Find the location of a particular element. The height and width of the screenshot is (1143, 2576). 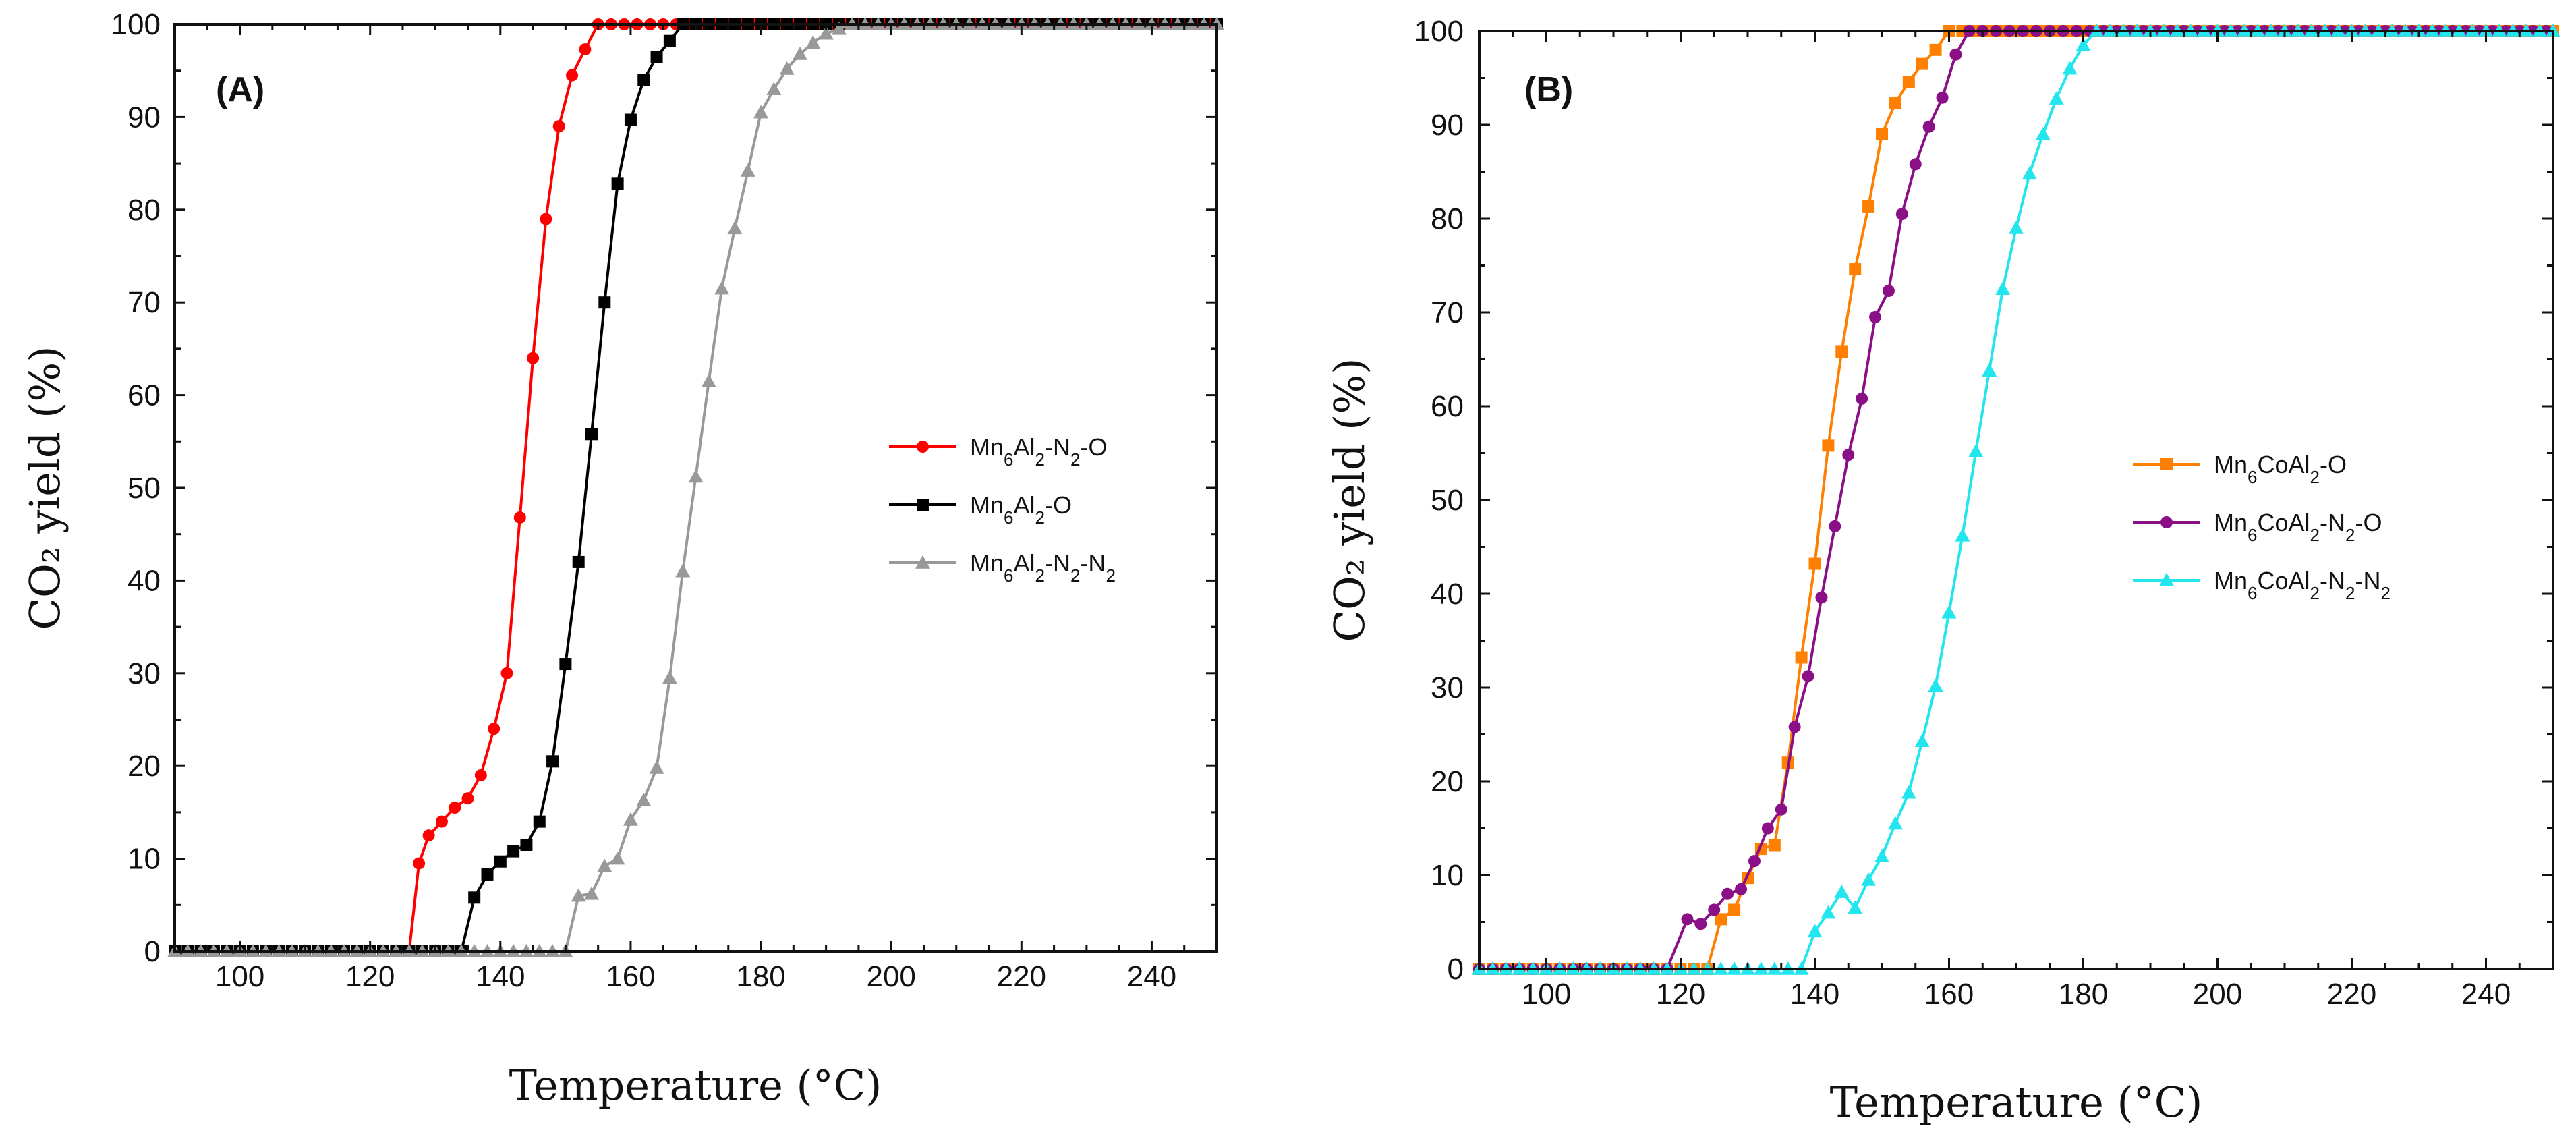

panel-a-y-tick-label: 30 is located at coordinates (144, 673).